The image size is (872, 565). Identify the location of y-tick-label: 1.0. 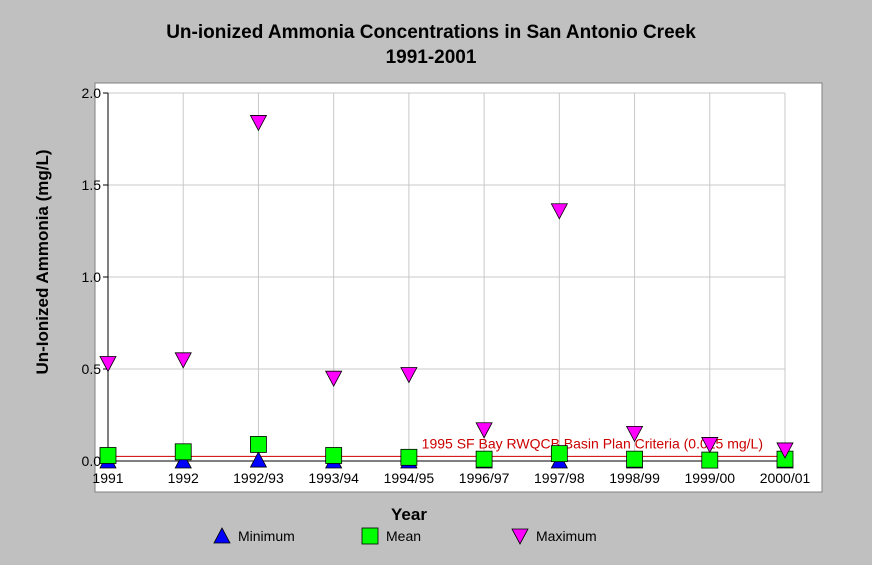
(92, 277).